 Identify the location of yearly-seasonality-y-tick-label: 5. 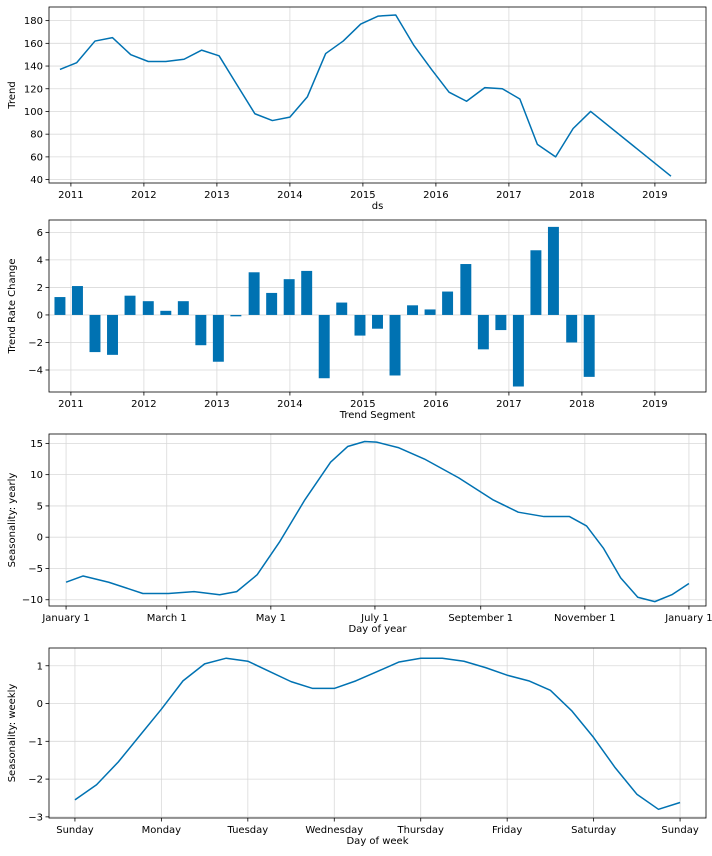
(40, 506).